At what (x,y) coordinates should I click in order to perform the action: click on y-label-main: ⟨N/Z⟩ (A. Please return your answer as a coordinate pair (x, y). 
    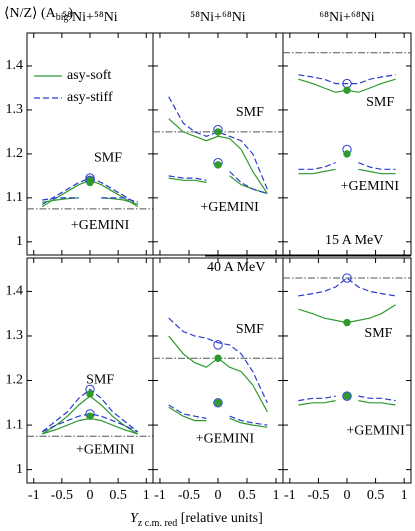
    Looking at the image, I should click on (30, 13).